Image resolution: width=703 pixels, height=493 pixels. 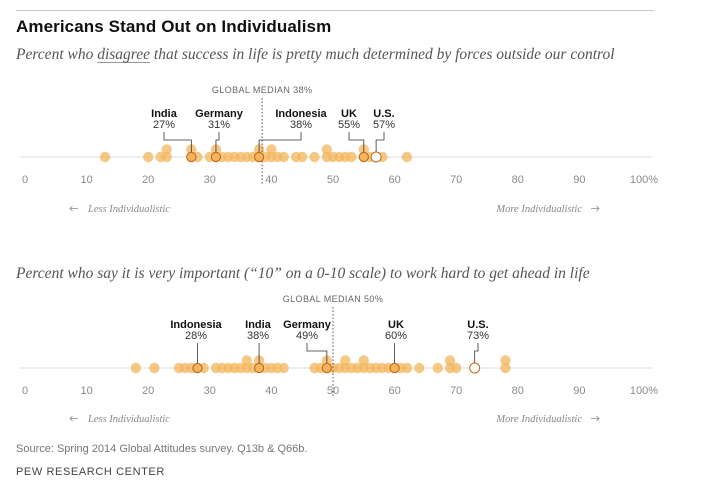 I want to click on chart-1-highlight-value: 55%, so click(x=349, y=125).